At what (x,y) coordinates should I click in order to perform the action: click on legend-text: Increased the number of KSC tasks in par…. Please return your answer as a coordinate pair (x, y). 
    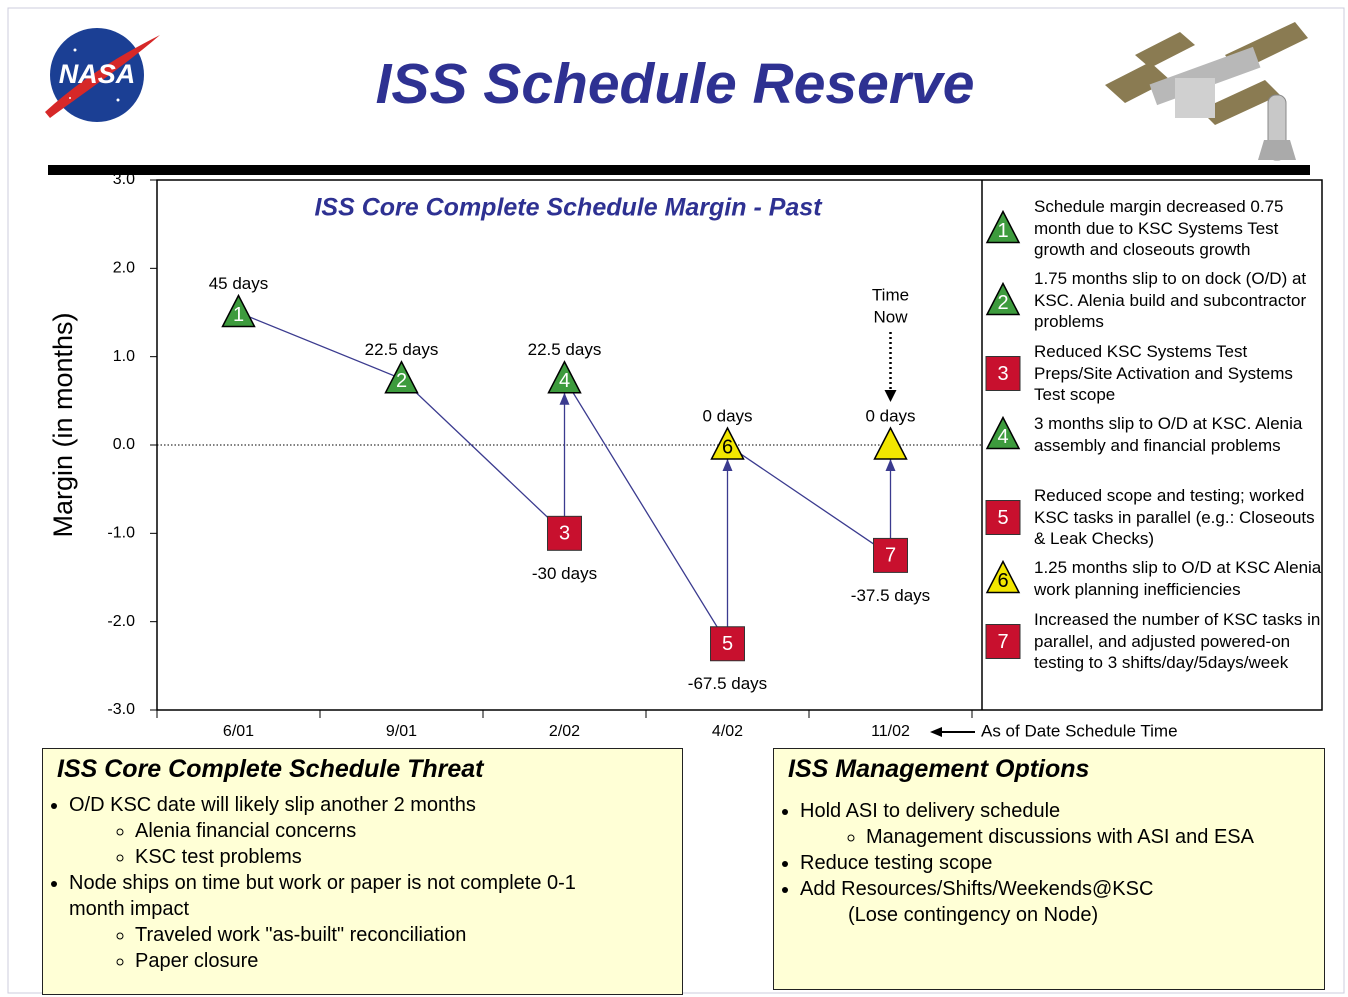
    Looking at the image, I should click on (1177, 641).